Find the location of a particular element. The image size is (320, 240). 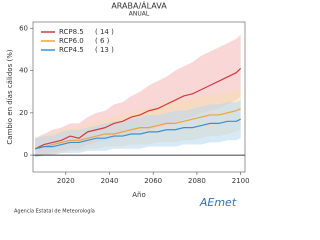

x-tick-label: 2020 is located at coordinates (66, 181).